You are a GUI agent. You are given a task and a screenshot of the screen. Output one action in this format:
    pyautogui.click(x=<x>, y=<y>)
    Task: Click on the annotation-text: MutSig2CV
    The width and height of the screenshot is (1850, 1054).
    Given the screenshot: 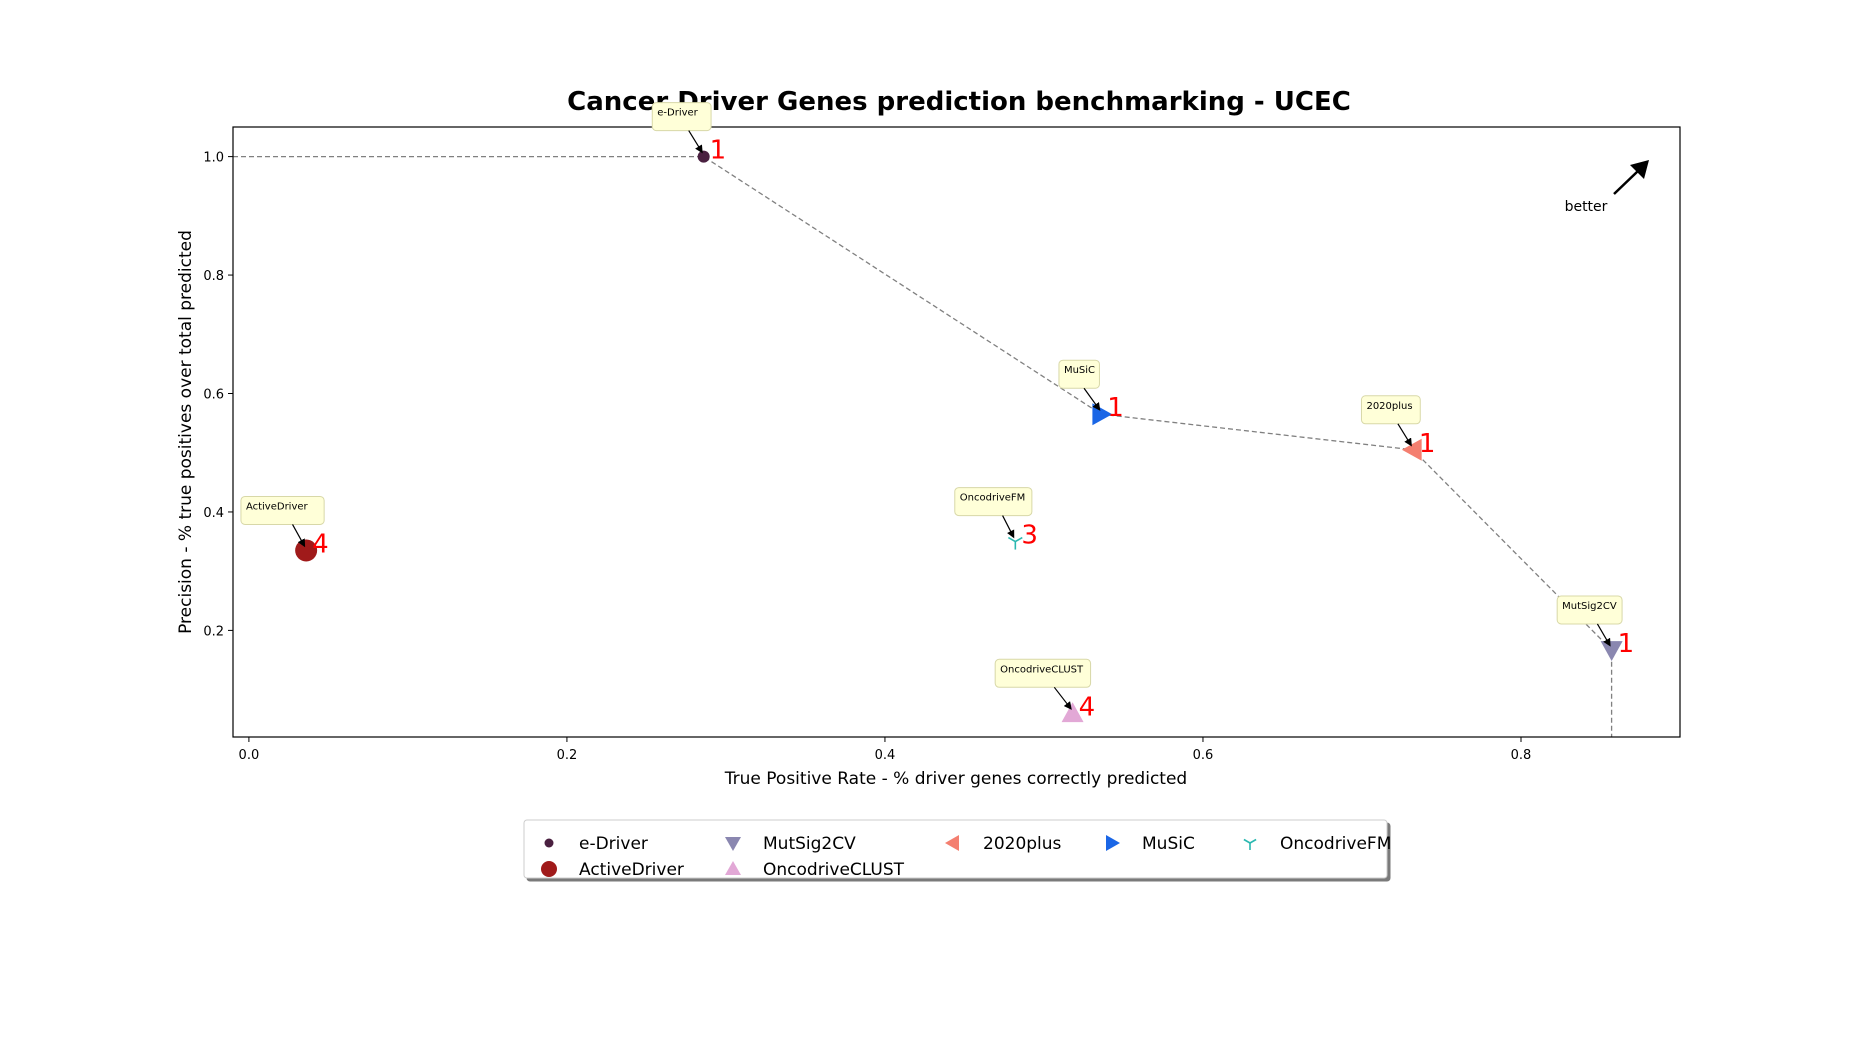 What is the action you would take?
    pyautogui.click(x=1589, y=606)
    